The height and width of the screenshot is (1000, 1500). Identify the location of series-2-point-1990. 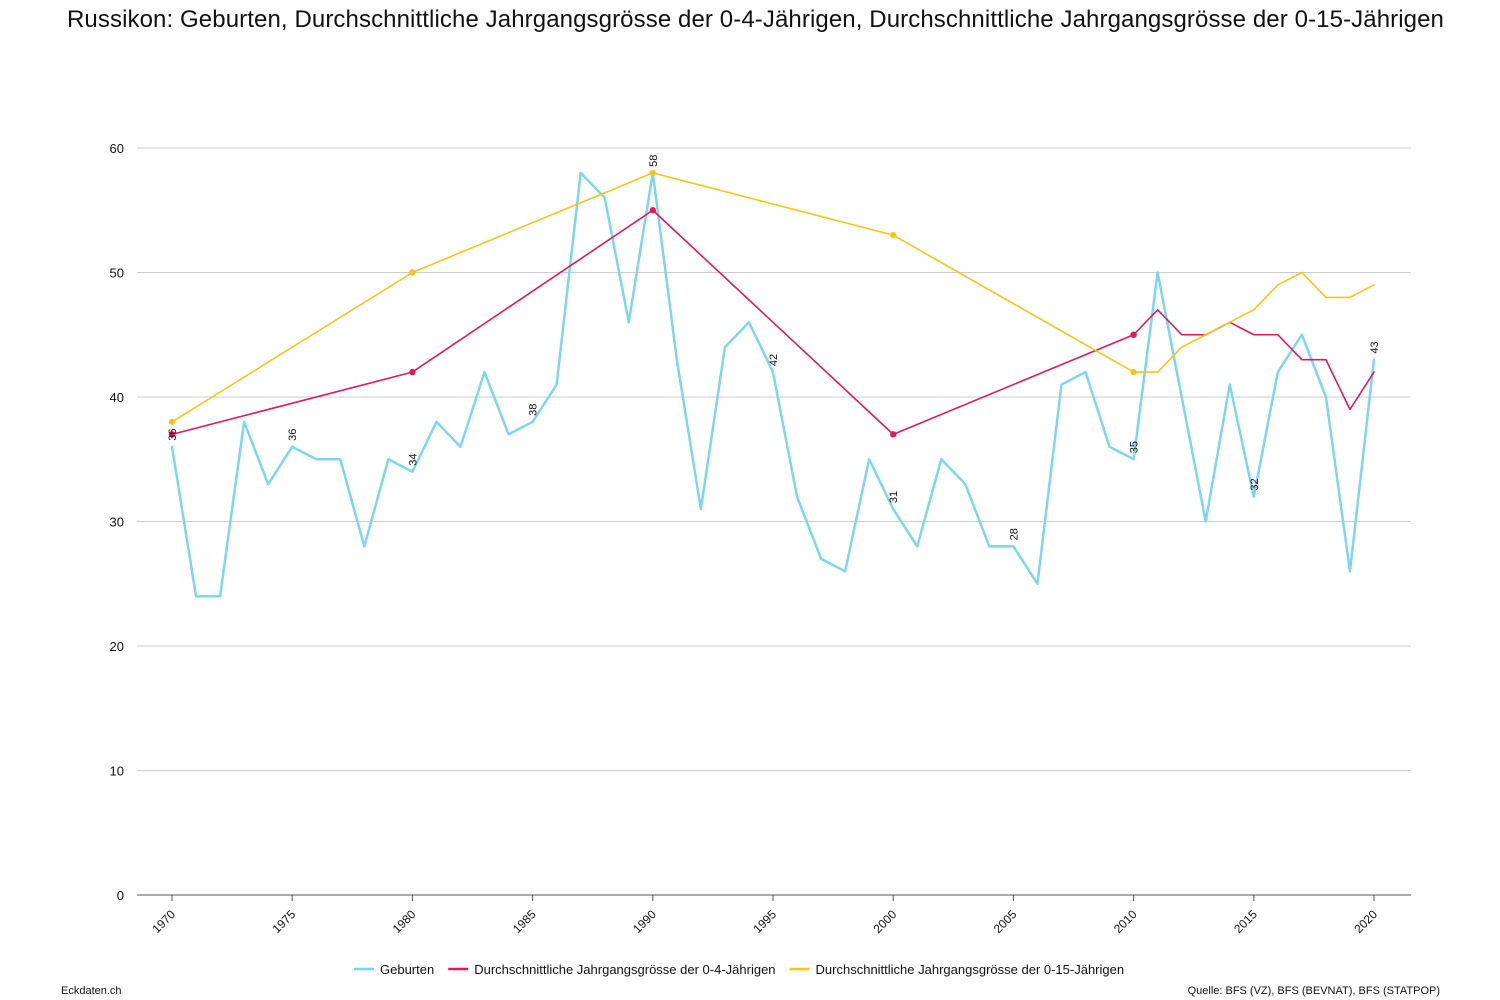
(652, 173).